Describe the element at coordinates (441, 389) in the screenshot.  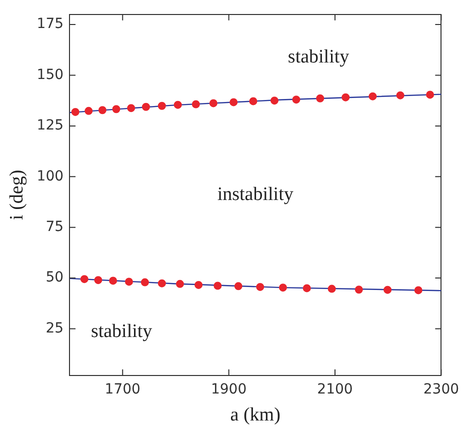
I see `x-tick-label: 2300` at that location.